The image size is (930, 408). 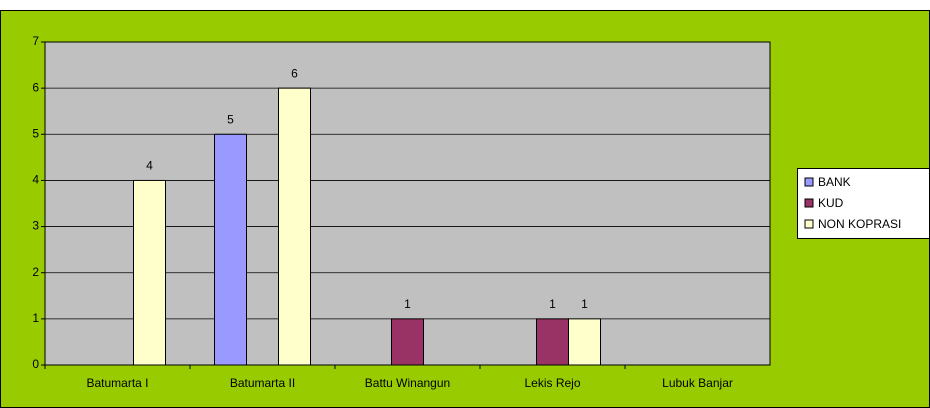 I want to click on legend, so click(x=863, y=203).